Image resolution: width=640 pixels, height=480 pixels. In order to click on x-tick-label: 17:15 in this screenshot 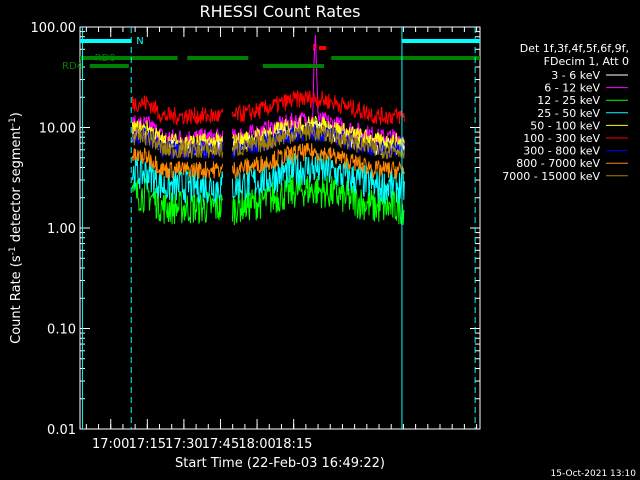, I will do `click(147, 444)`.